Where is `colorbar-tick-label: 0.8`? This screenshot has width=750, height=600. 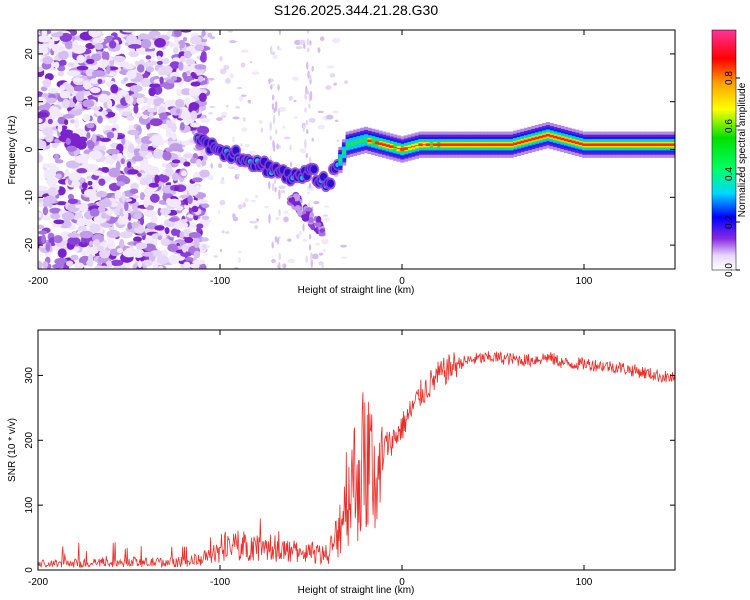
colorbar-tick-label: 0.8 is located at coordinates (729, 78).